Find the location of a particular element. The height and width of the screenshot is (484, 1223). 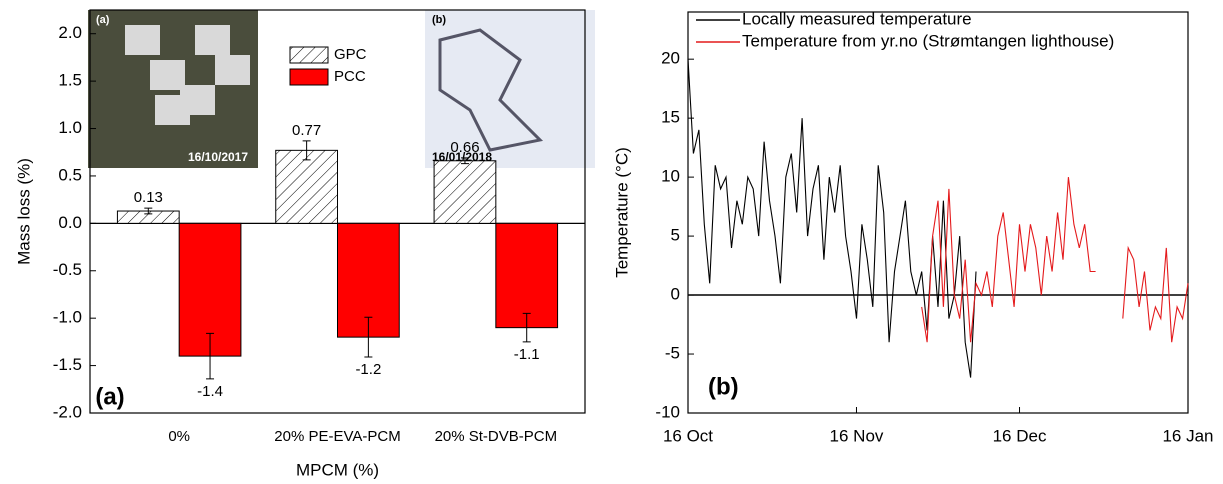

x-tick-label: 16 Oct is located at coordinates (688, 435).